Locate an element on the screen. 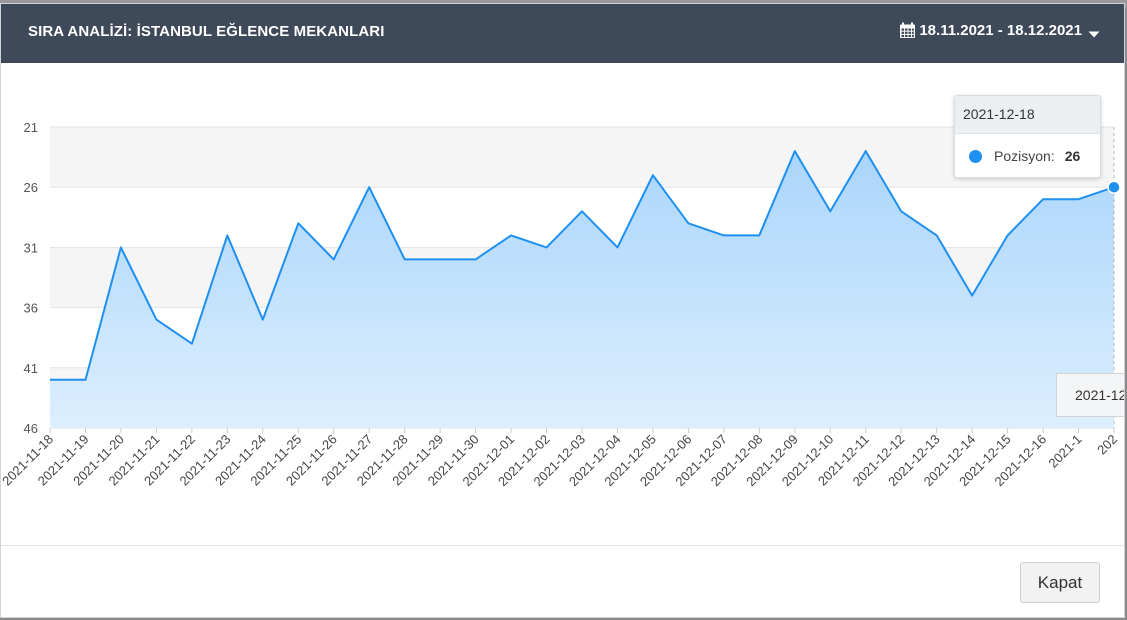 Image resolution: width=1127 pixels, height=620 pixels. calendar-icon is located at coordinates (907, 30).